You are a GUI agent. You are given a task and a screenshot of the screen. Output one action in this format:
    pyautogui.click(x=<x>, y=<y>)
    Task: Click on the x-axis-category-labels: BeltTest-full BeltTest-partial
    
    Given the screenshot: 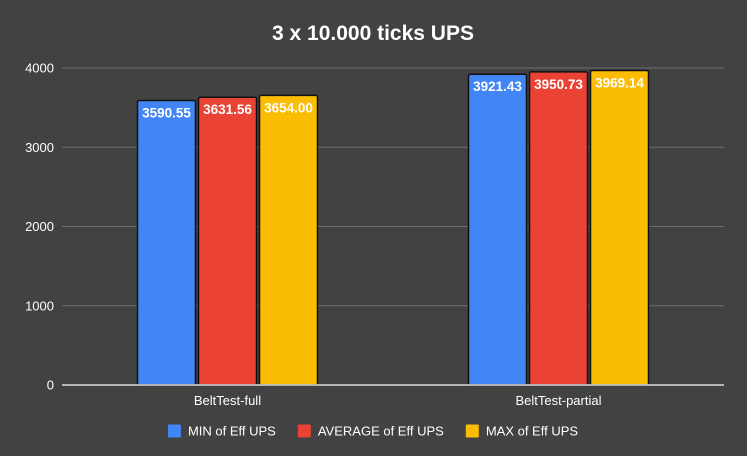 What is the action you would take?
    pyautogui.click(x=398, y=400)
    